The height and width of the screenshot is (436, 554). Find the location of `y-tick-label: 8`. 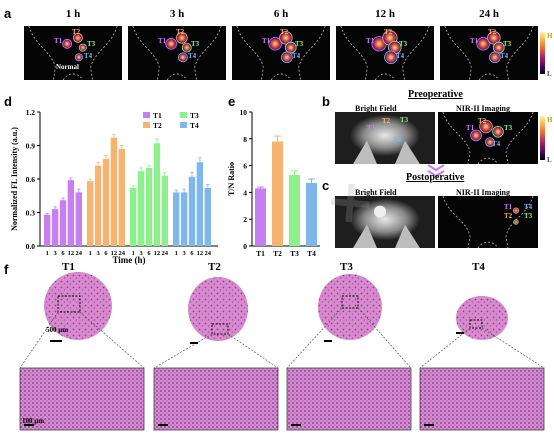

y-tick-label: 8 is located at coordinates (245, 139).